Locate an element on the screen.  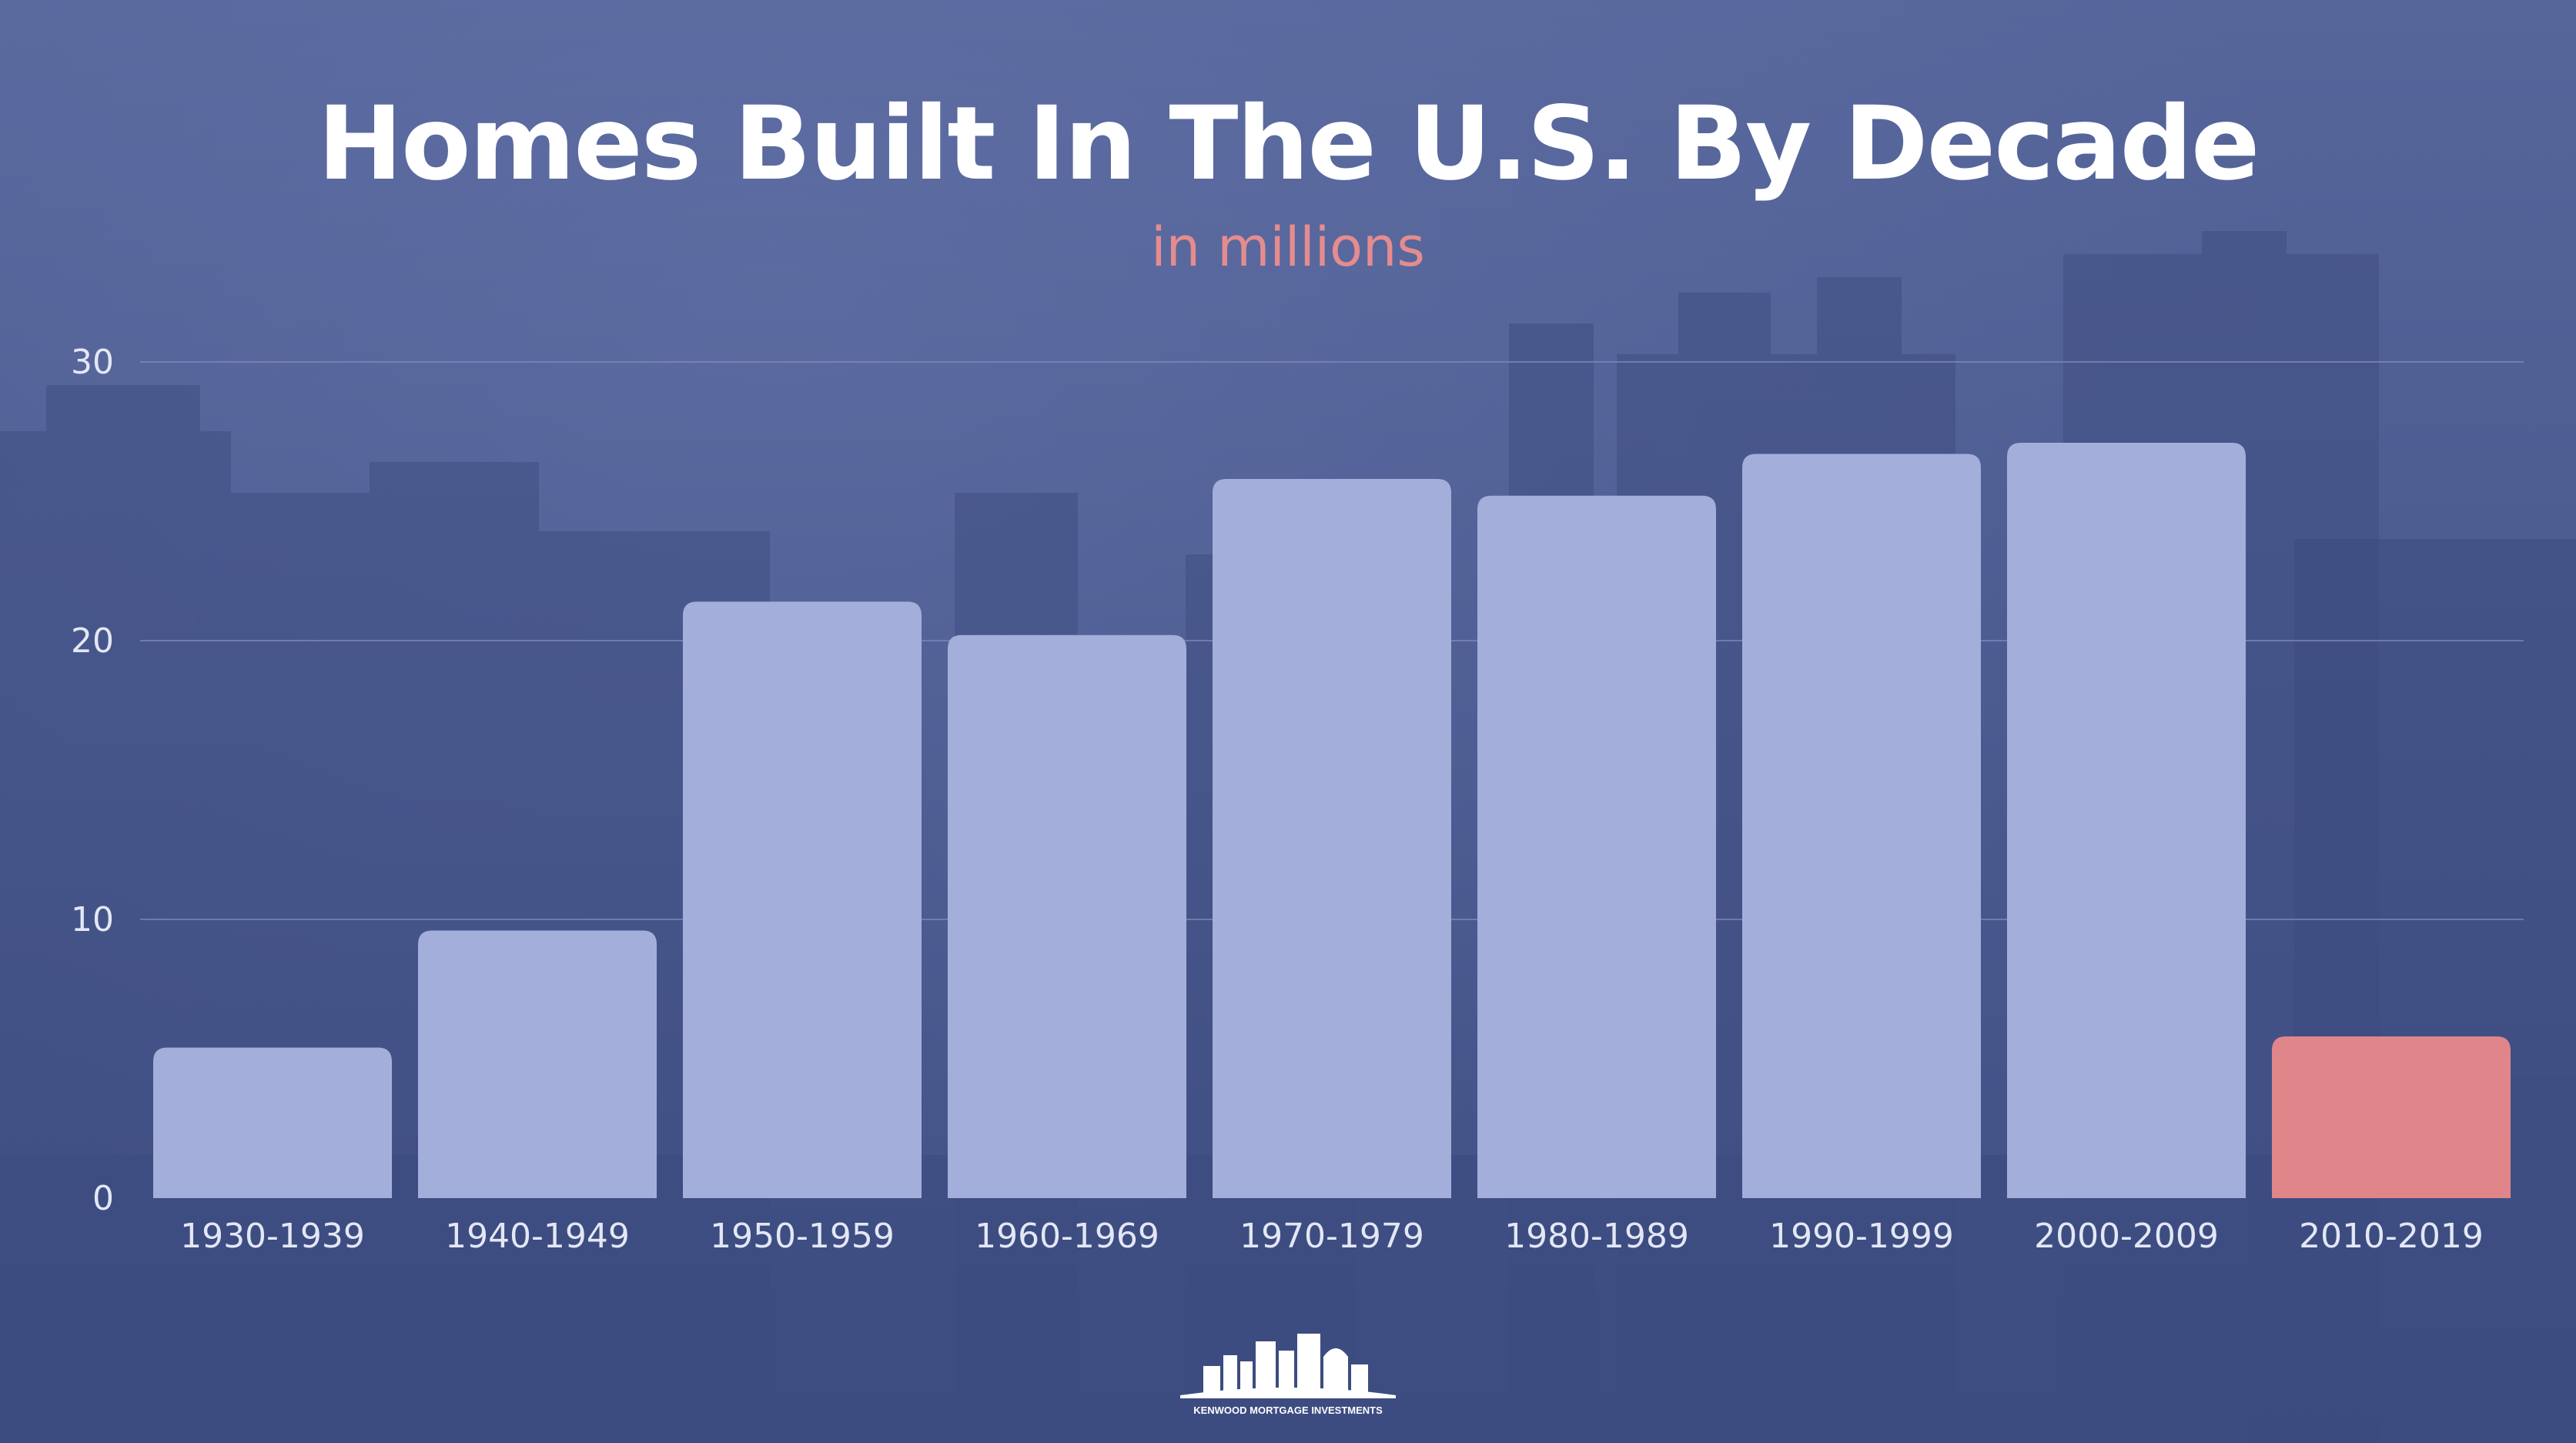
bar-1930-1939 is located at coordinates (273, 1122).